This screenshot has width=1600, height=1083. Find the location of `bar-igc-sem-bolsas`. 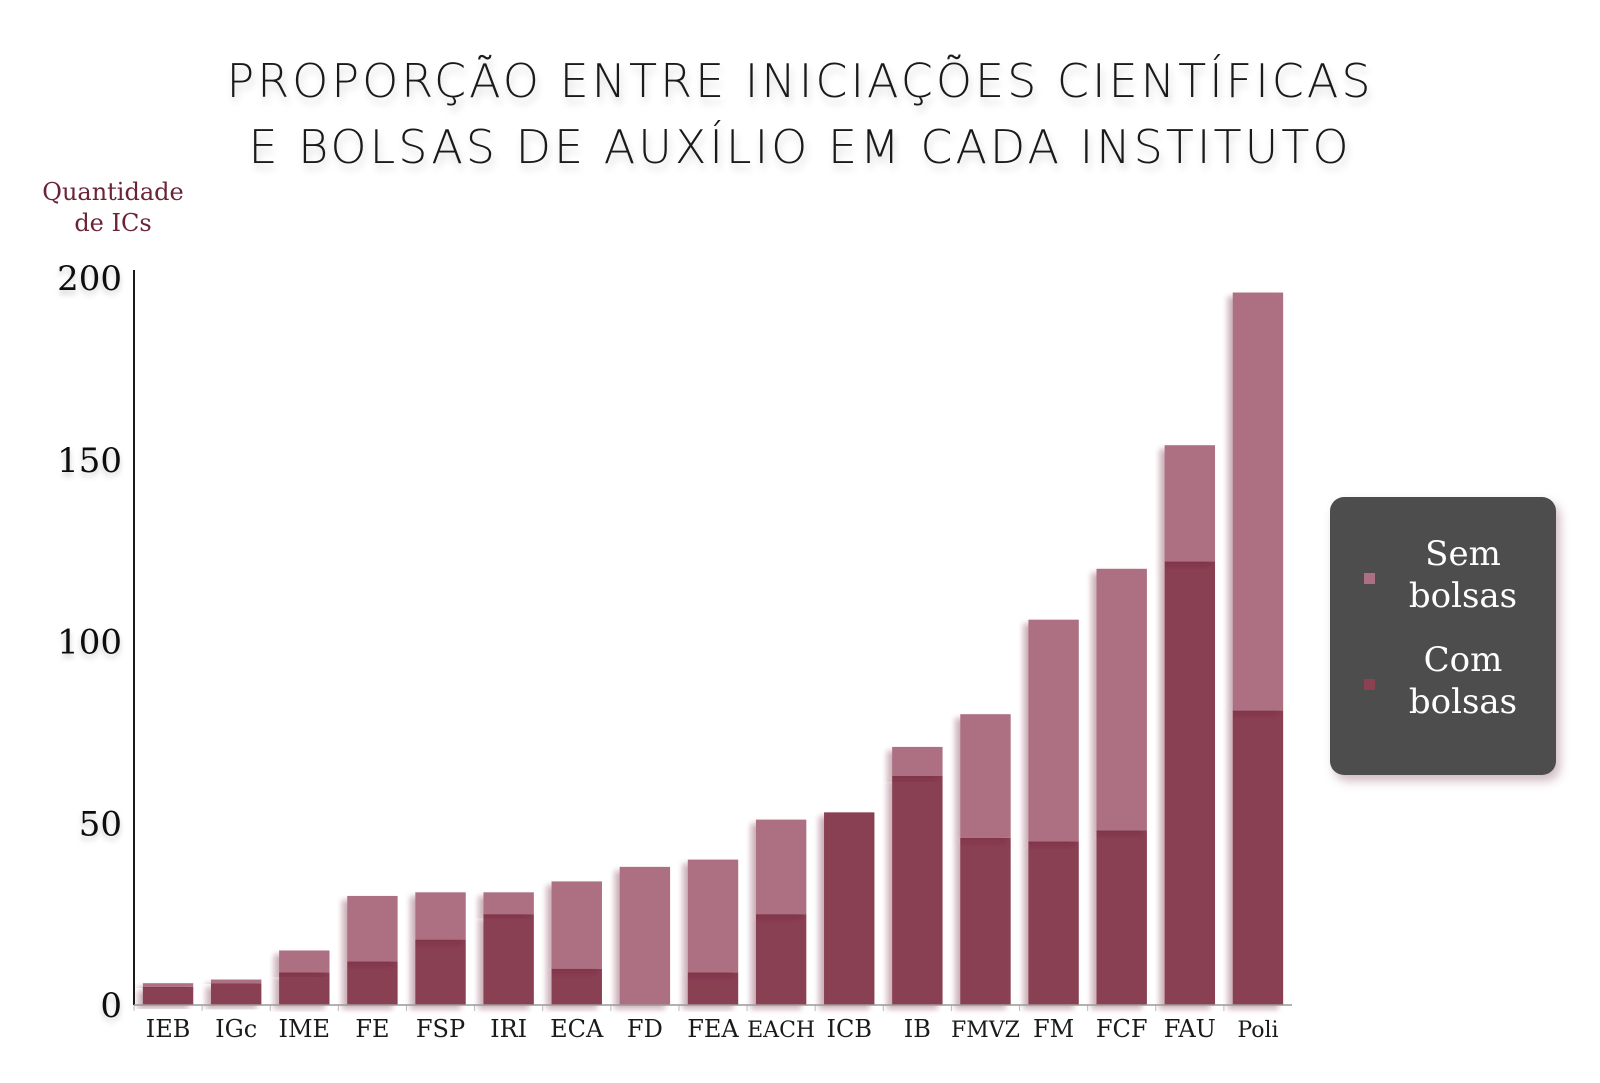

bar-igc-sem-bolsas is located at coordinates (236, 981).